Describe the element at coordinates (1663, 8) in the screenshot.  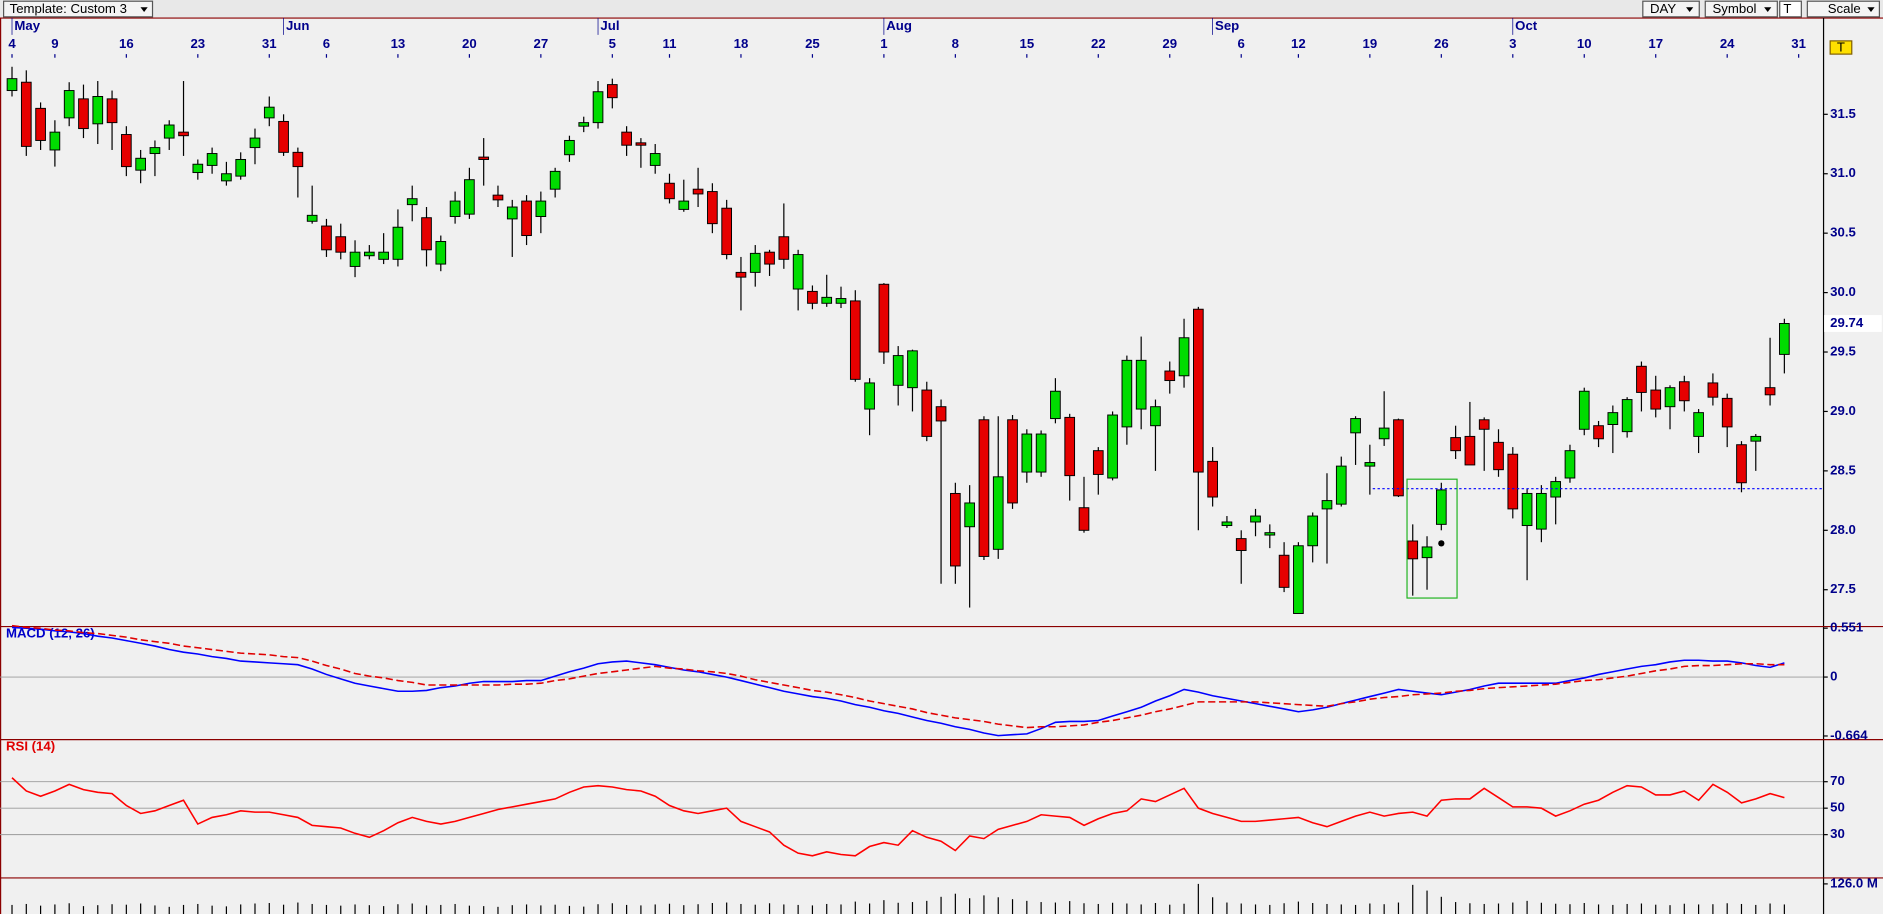
I see `period-label: DAY` at that location.